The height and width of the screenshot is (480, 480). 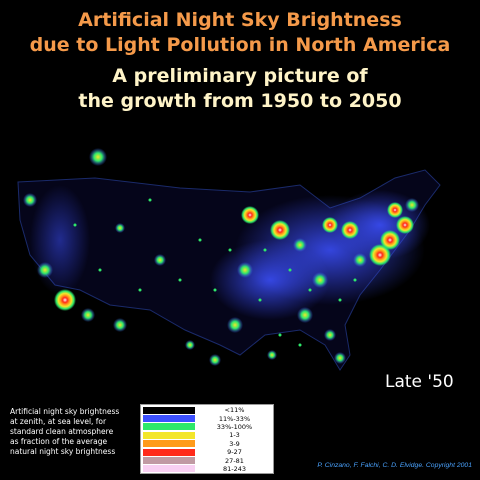 What do you see at coordinates (234, 460) in the screenshot?
I see `legend-label: 27-81` at bounding box center [234, 460].